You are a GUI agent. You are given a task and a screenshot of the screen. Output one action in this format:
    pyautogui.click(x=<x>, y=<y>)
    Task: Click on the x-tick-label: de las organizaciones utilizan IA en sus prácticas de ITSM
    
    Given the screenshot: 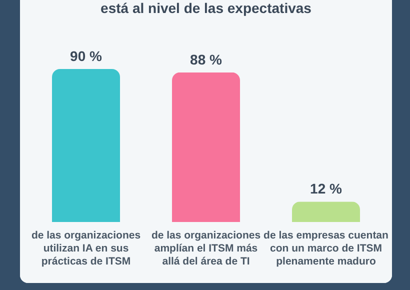 What is the action you would take?
    pyautogui.click(x=86, y=249)
    